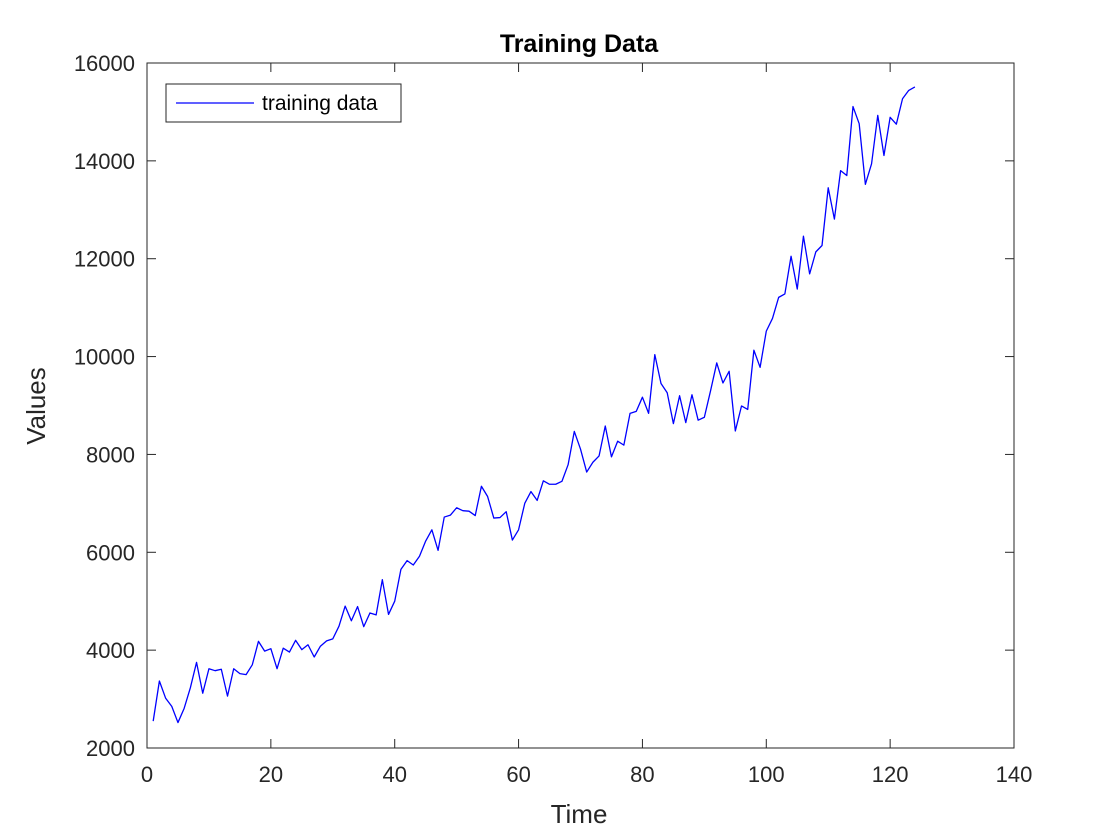 The height and width of the screenshot is (840, 1120). What do you see at coordinates (320, 103) in the screenshot?
I see `legend-entry-label: training data` at bounding box center [320, 103].